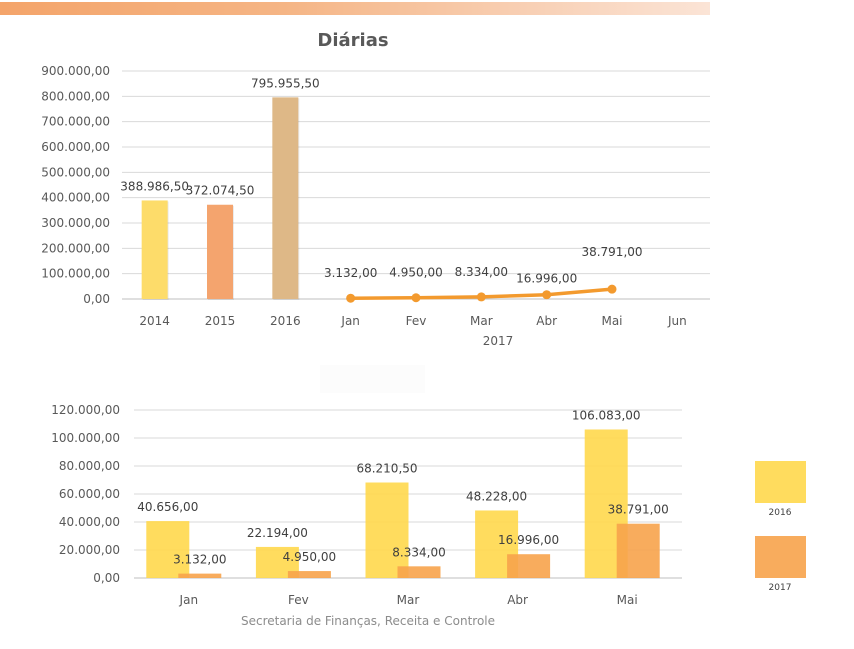 This screenshot has width=854, height=649. What do you see at coordinates (780, 513) in the screenshot?
I see `legend-label: 2016` at bounding box center [780, 513].